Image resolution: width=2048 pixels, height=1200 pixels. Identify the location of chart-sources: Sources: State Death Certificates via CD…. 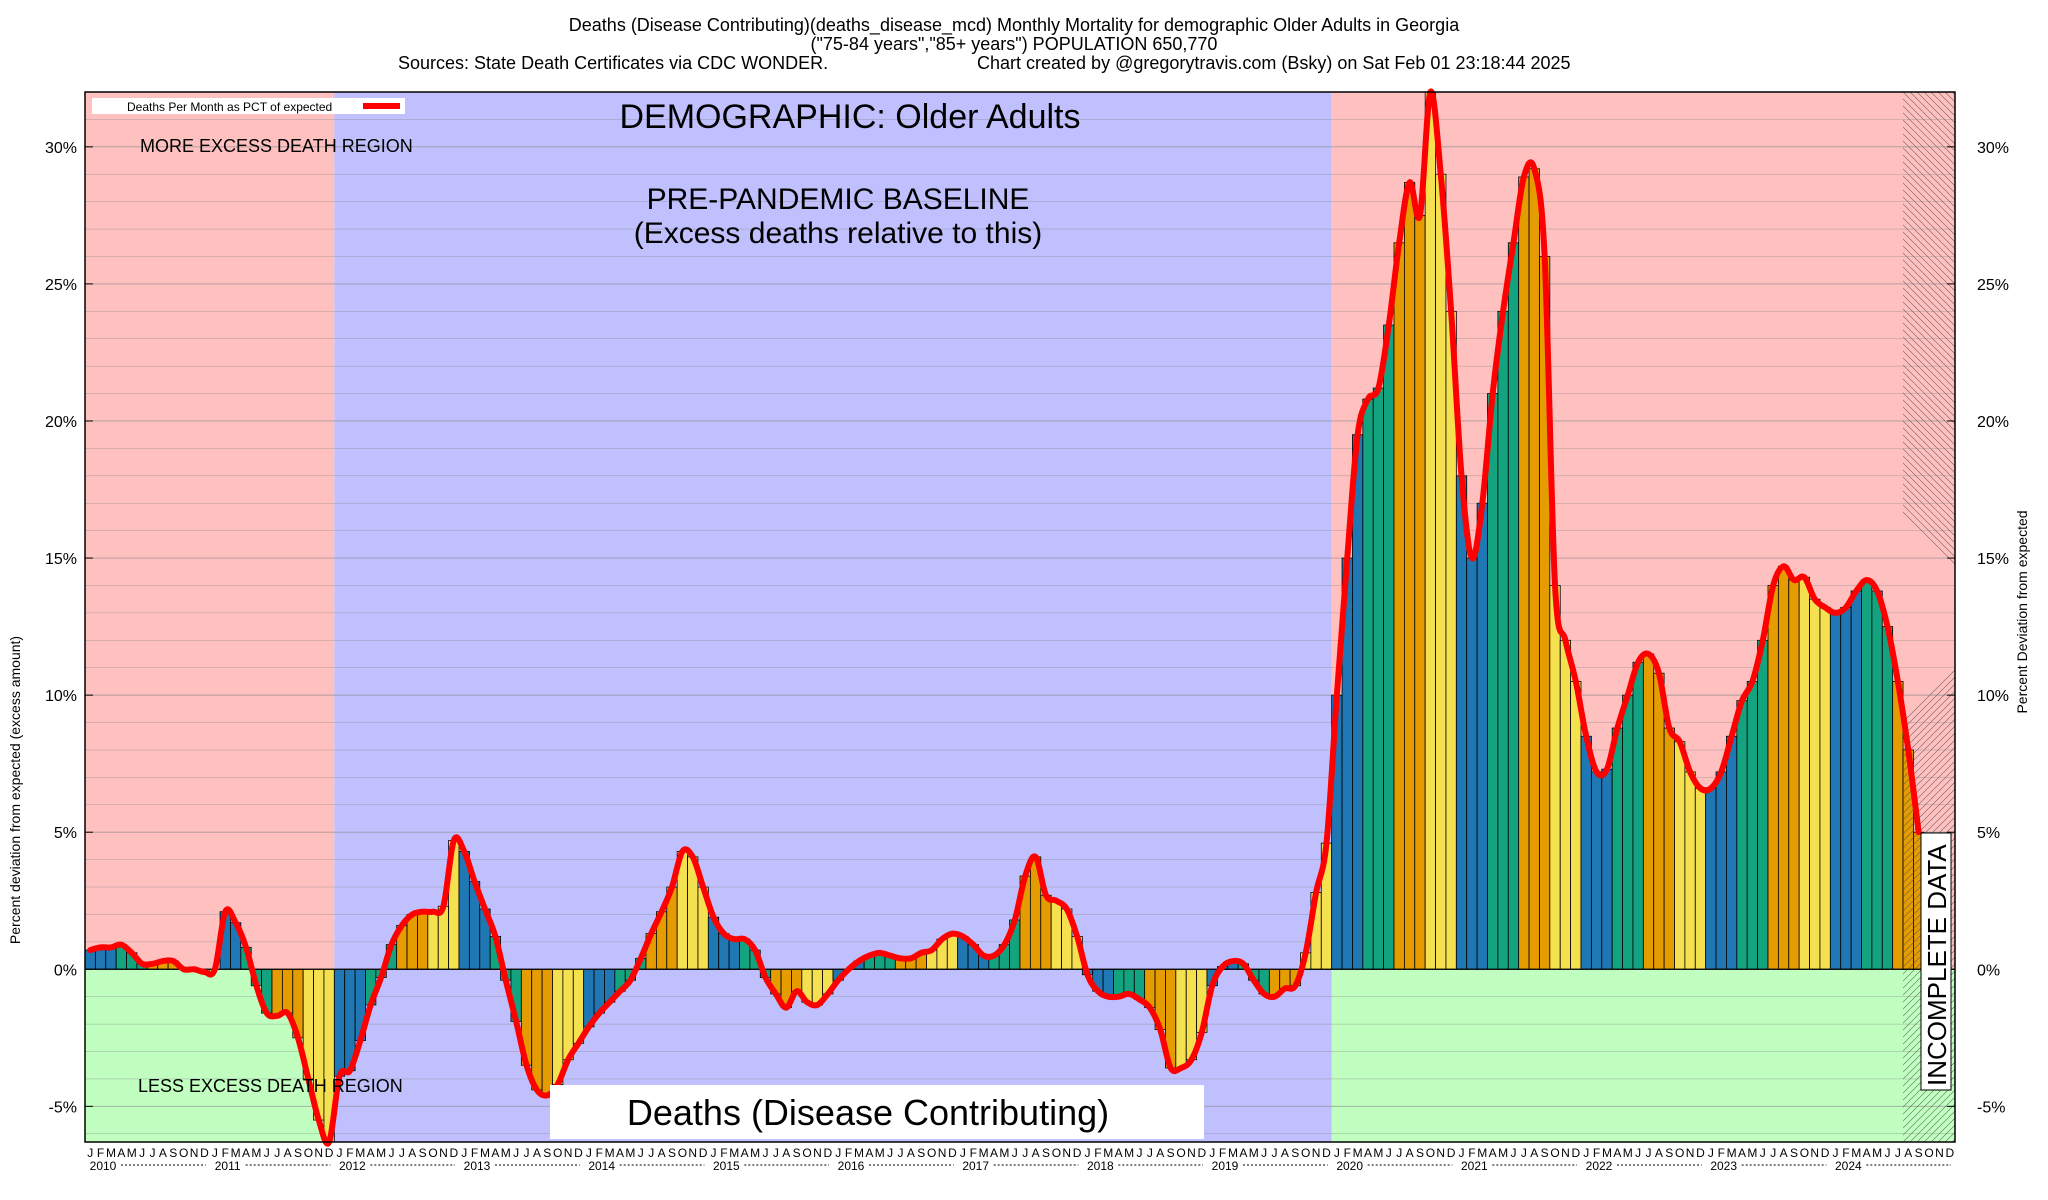
(613, 63).